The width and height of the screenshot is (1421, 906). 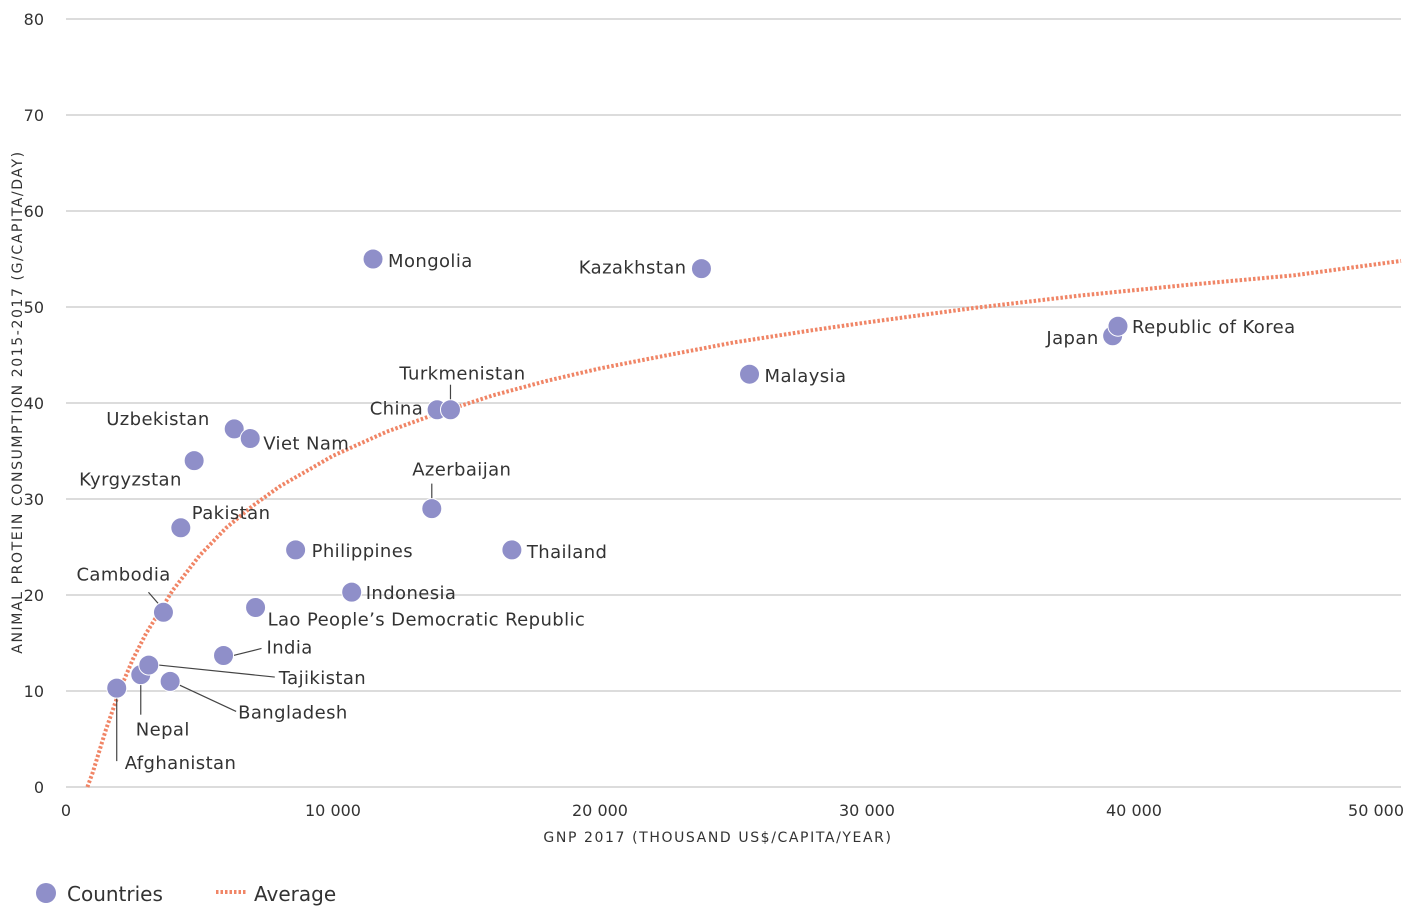 I want to click on x-tick-label: 0, so click(x=66, y=810).